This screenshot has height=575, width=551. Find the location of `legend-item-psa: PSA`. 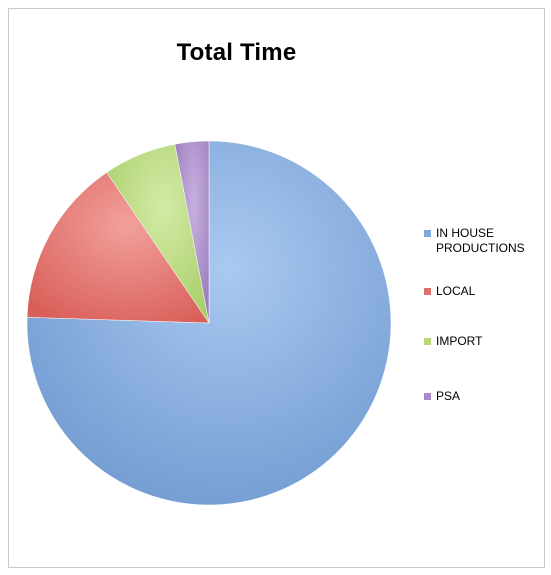

legend-item-psa: PSA is located at coordinates (480, 396).